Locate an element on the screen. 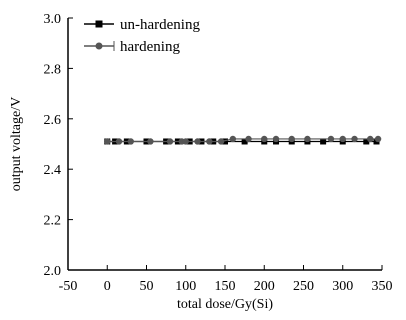  x-tick-label: 150 is located at coordinates (225, 286).